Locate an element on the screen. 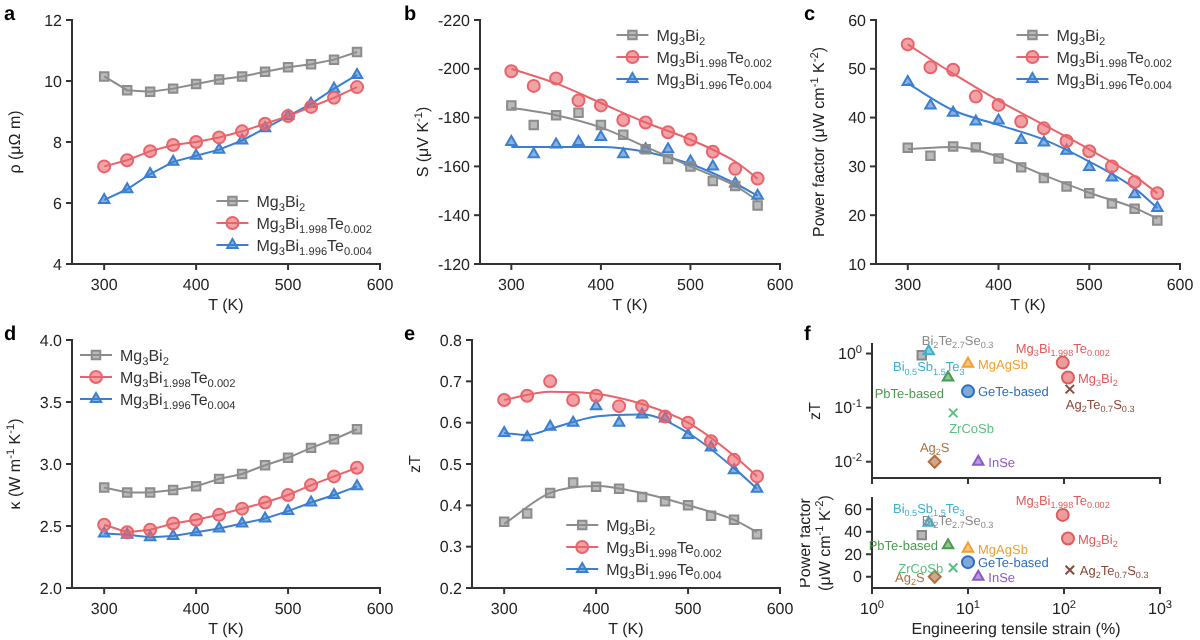 This screenshot has height=640, width=1200. y-tick-label: 3.0 is located at coordinates (51, 464).